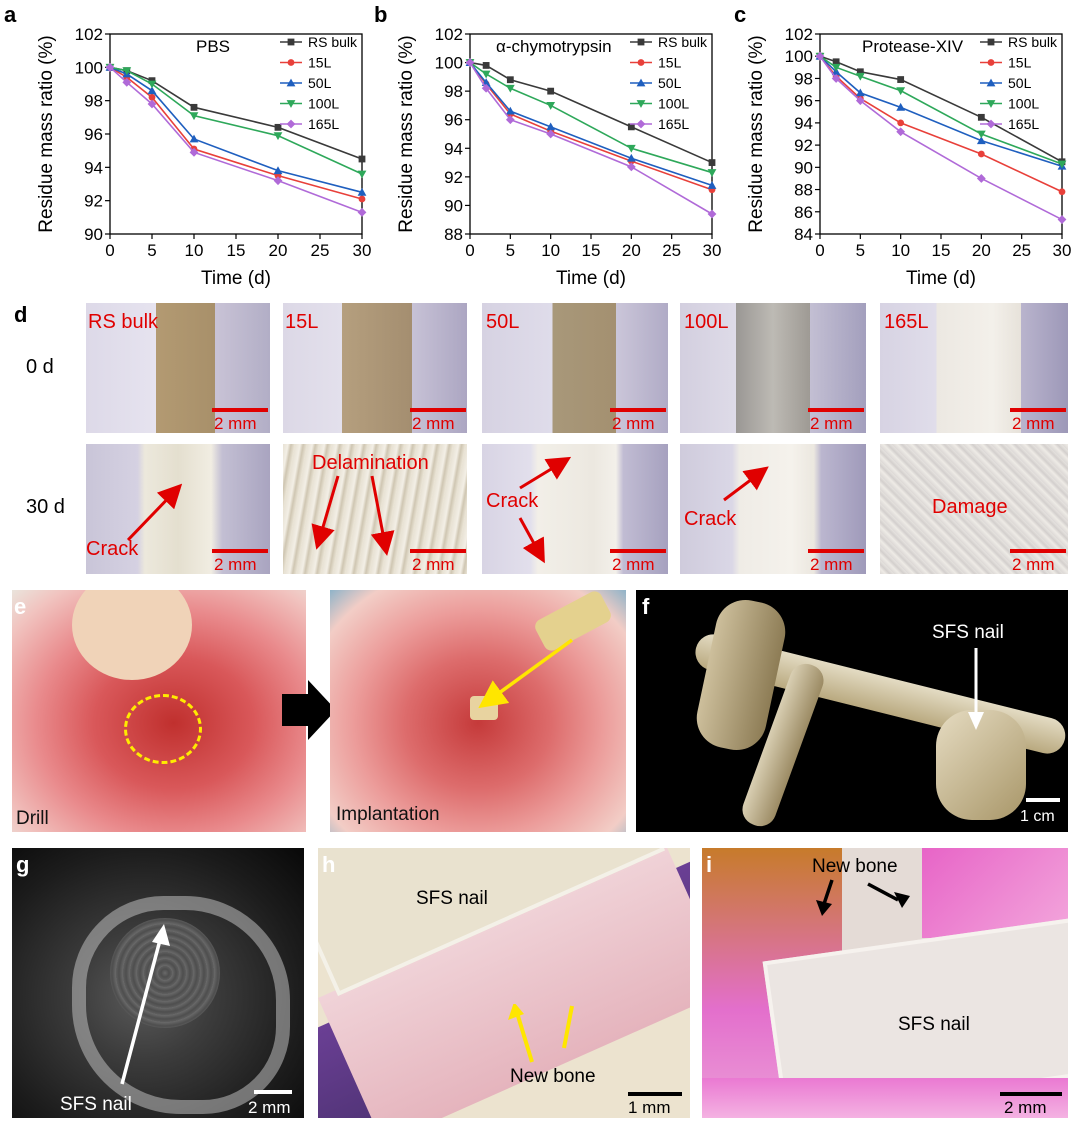 This screenshot has height=1134, width=1080. Describe the element at coordinates (541, 1033) in the screenshot. I see `yellow-arrows` at that location.